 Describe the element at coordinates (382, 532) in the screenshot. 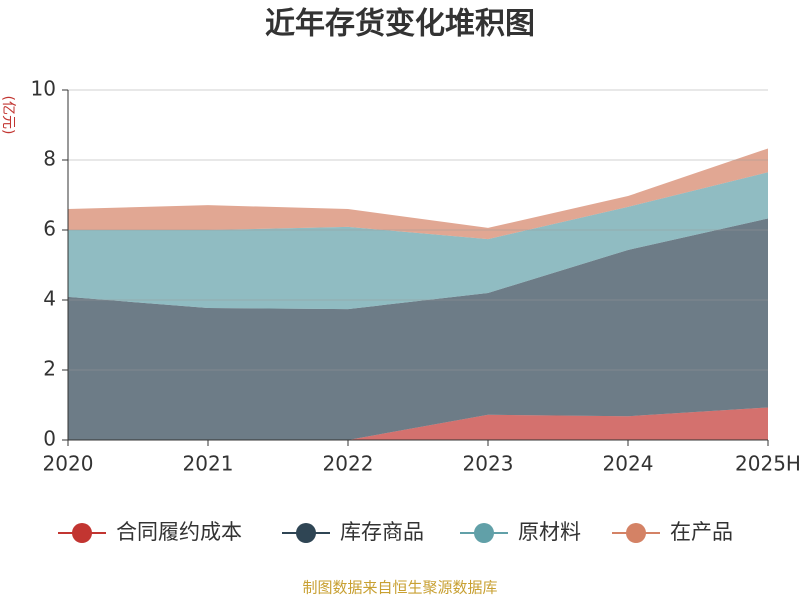

I see `legend-label: 库存商品` at that location.